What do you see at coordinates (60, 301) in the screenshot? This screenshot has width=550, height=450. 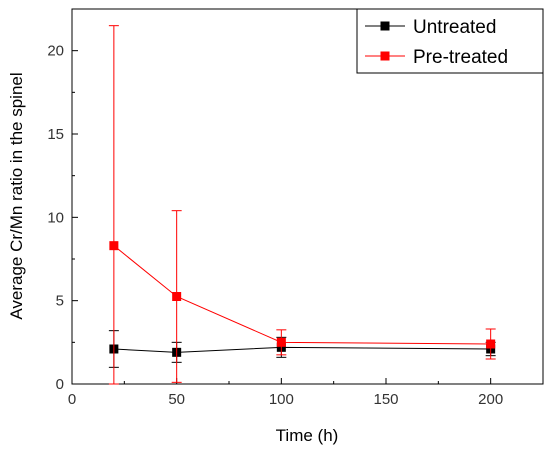 I see `y-tick-label: 5` at bounding box center [60, 301].